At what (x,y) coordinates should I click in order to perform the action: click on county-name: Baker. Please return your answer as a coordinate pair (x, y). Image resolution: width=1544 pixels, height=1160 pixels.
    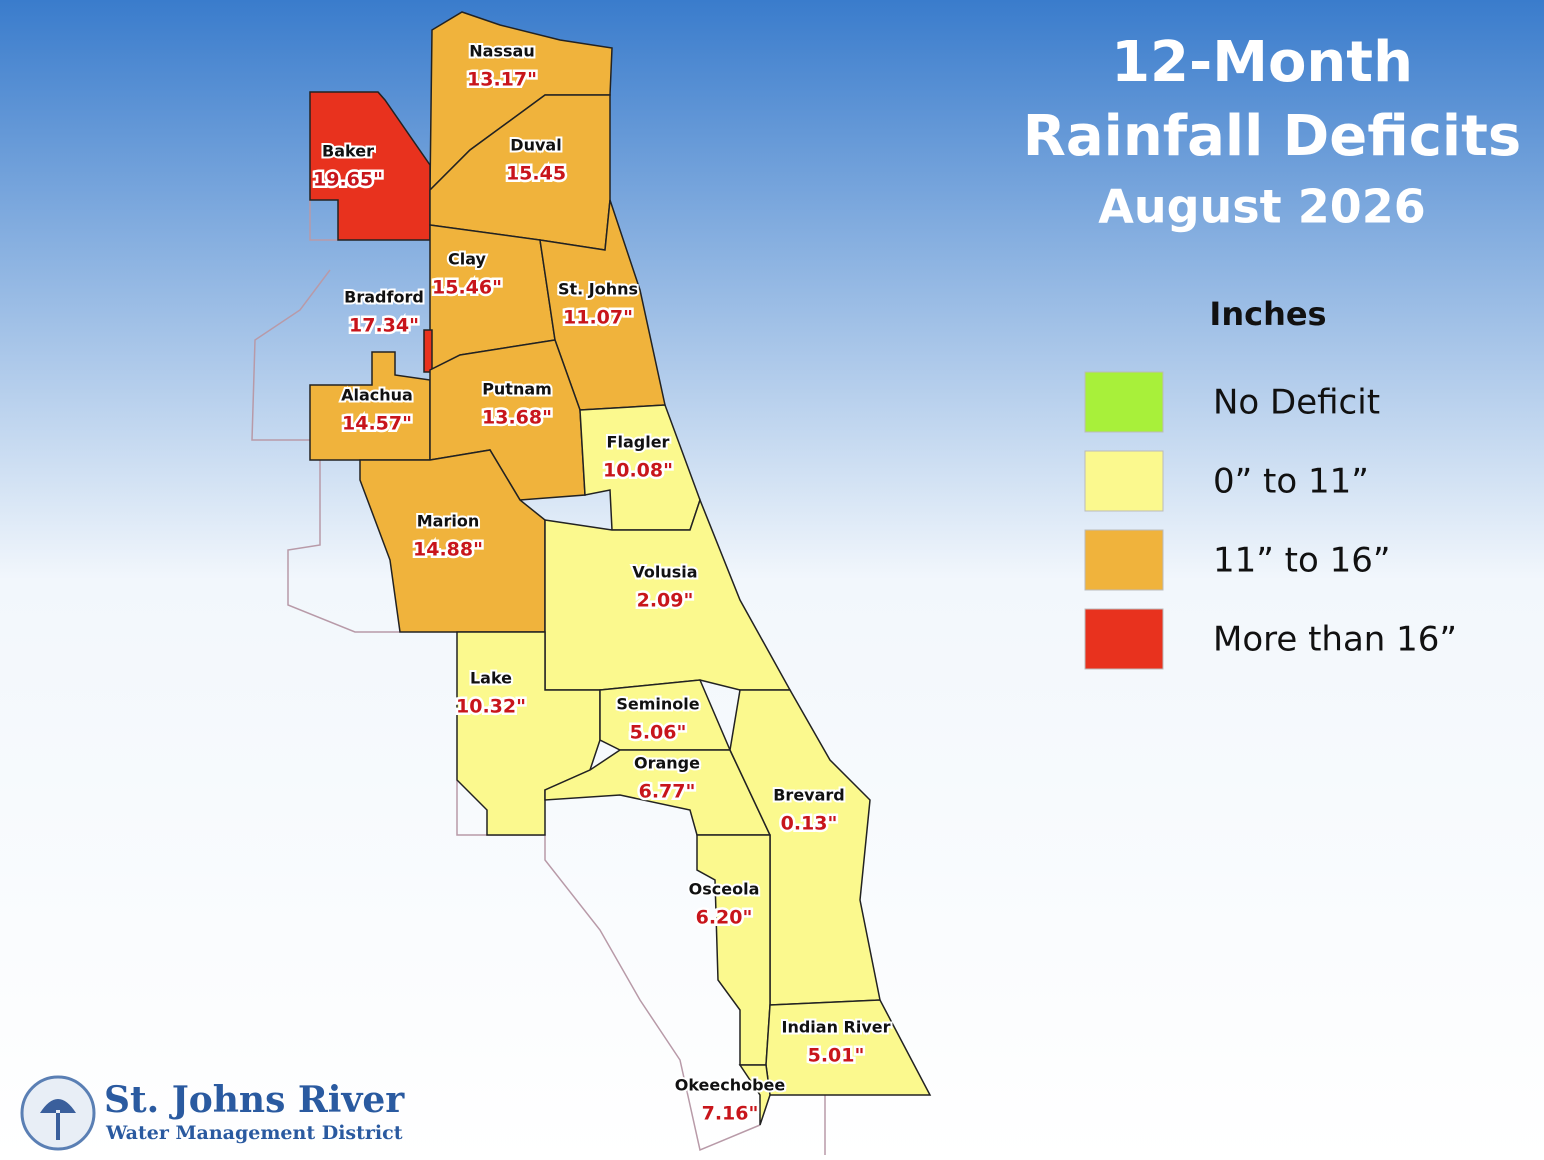
    Looking at the image, I should click on (348, 151).